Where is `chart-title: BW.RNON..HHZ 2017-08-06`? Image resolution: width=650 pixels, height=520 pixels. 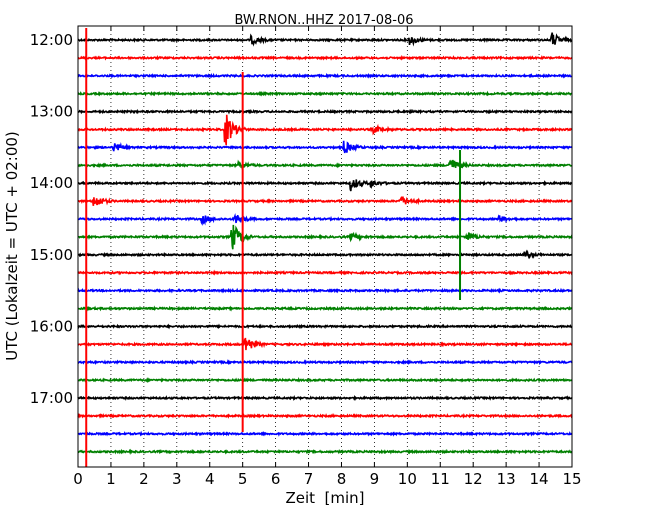 chart-title: BW.RNON..HHZ 2017-08-06 is located at coordinates (323, 20).